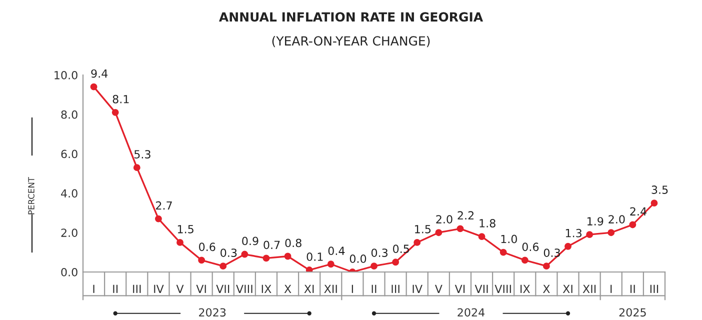 The image size is (702, 320). I want to click on y-axis-title: PERCENT, so click(31, 195).